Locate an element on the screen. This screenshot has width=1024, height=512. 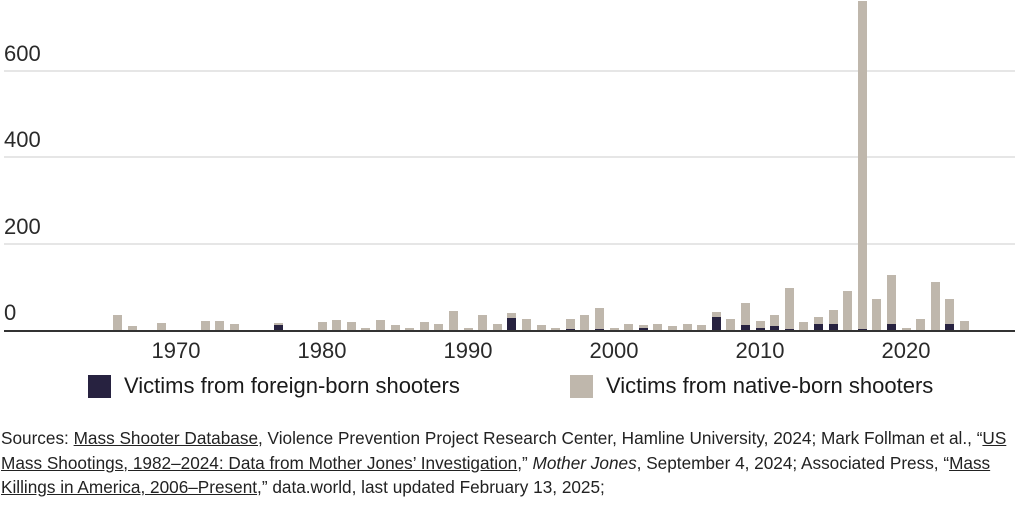
bar-2009 is located at coordinates (745, 316).